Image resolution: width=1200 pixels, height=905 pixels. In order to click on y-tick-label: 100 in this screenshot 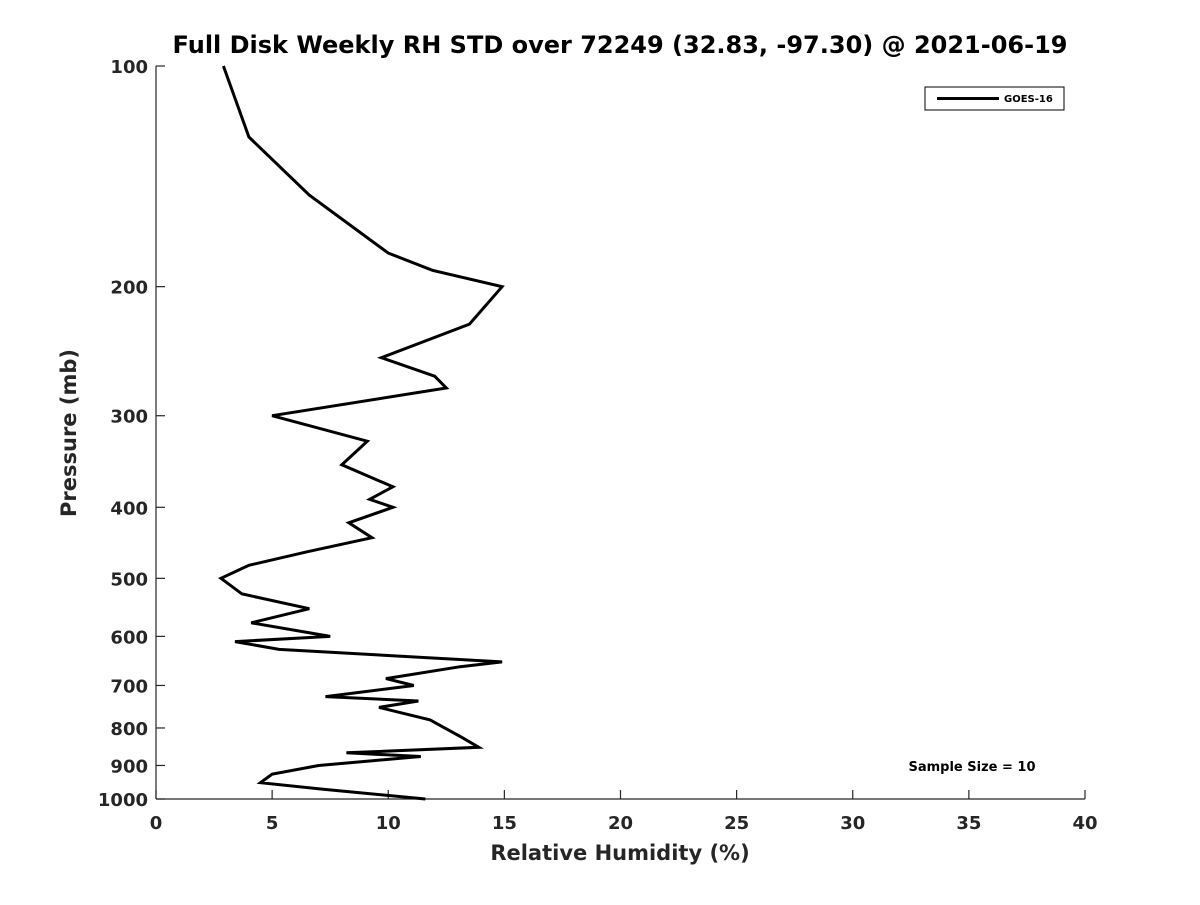, I will do `click(129, 67)`.